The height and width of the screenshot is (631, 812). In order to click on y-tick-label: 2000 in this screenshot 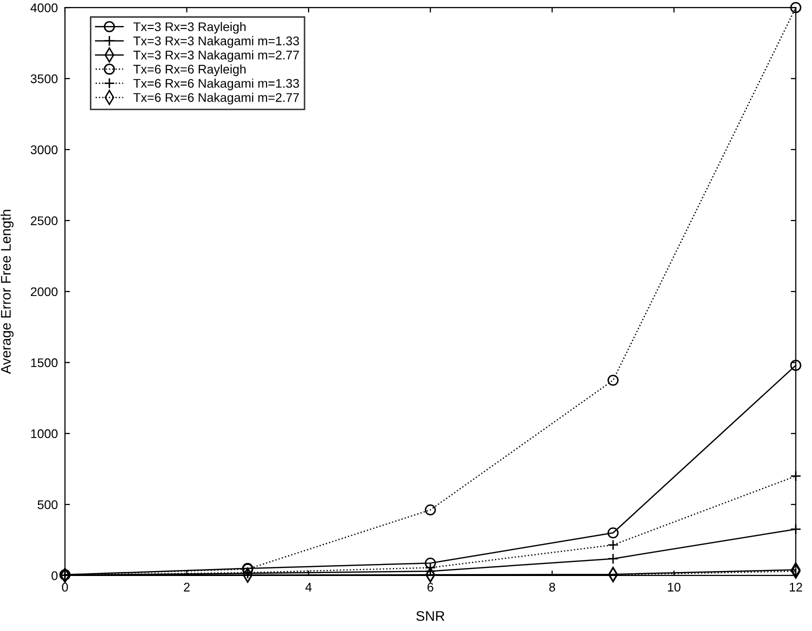, I will do `click(44, 291)`.